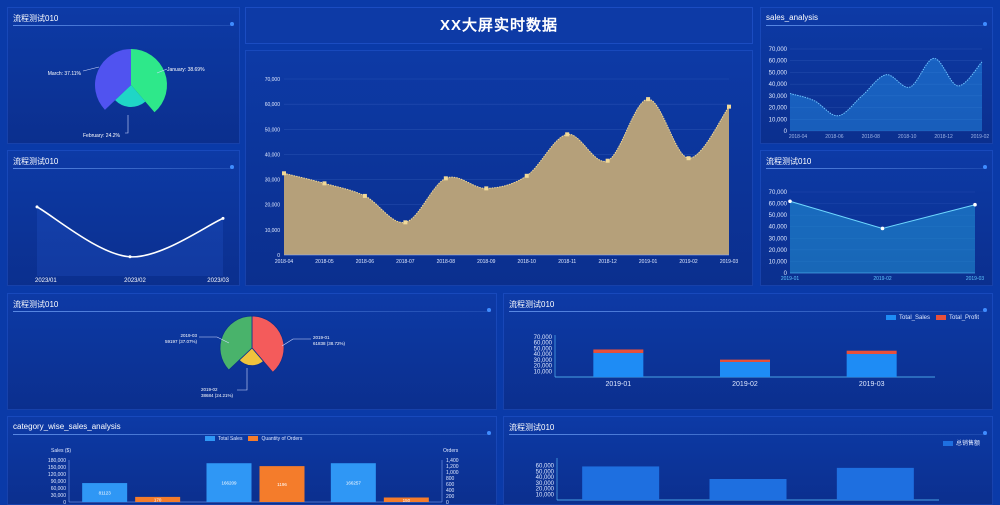 This screenshot has height=505, width=1000. What do you see at coordinates (132, 244) in the screenshot?
I see `line-chart-curve: 2023/01 2023/02 2023/03` at bounding box center [132, 244].